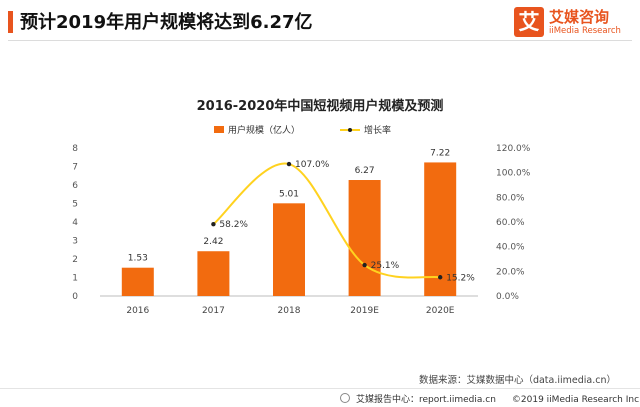 Image resolution: width=640 pixels, height=407 pixels. I want to click on page-headline: 预计2019年用户规模将达到6.27亿, so click(166, 22).